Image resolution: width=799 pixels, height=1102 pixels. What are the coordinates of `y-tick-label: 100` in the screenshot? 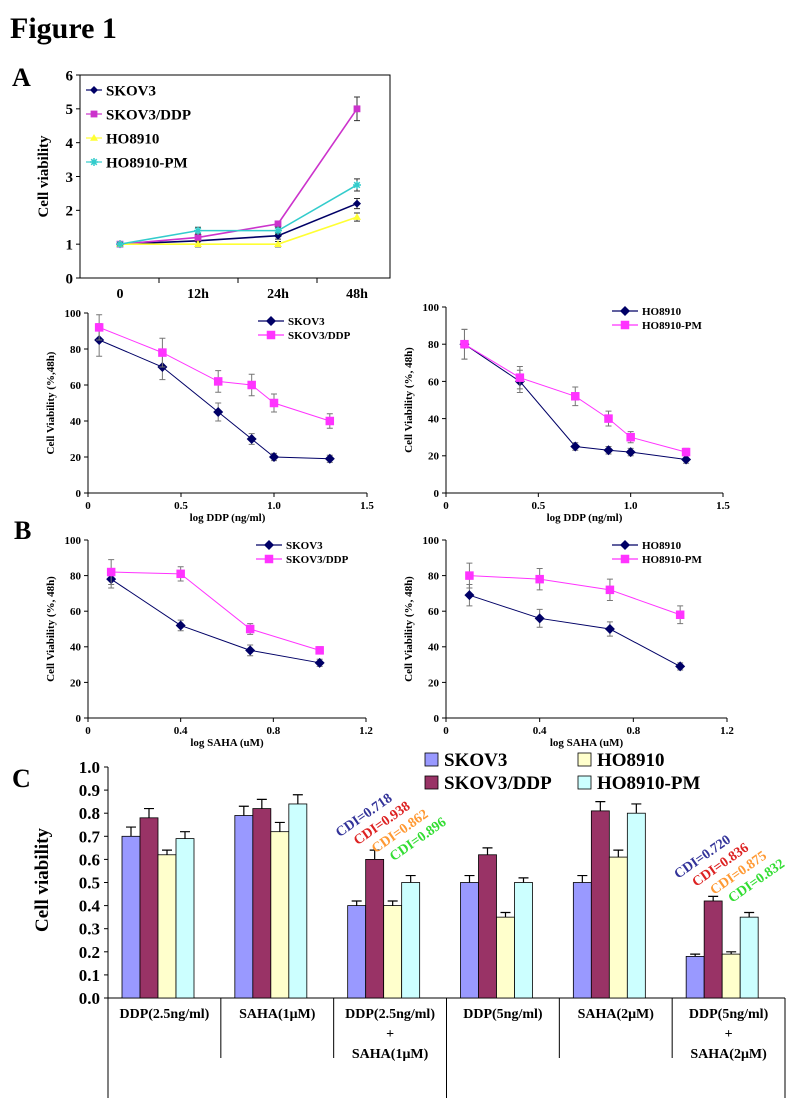 It's located at (73, 541).